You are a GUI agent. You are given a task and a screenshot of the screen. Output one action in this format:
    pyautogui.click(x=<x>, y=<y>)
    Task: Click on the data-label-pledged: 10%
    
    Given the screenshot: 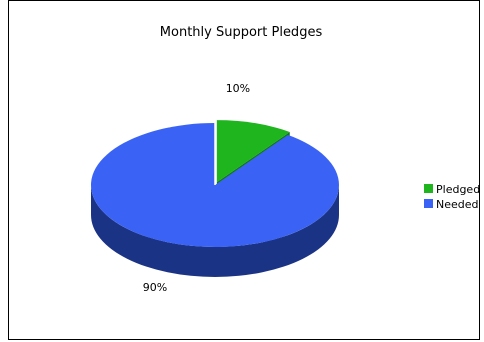 What is the action you would take?
    pyautogui.click(x=238, y=88)
    